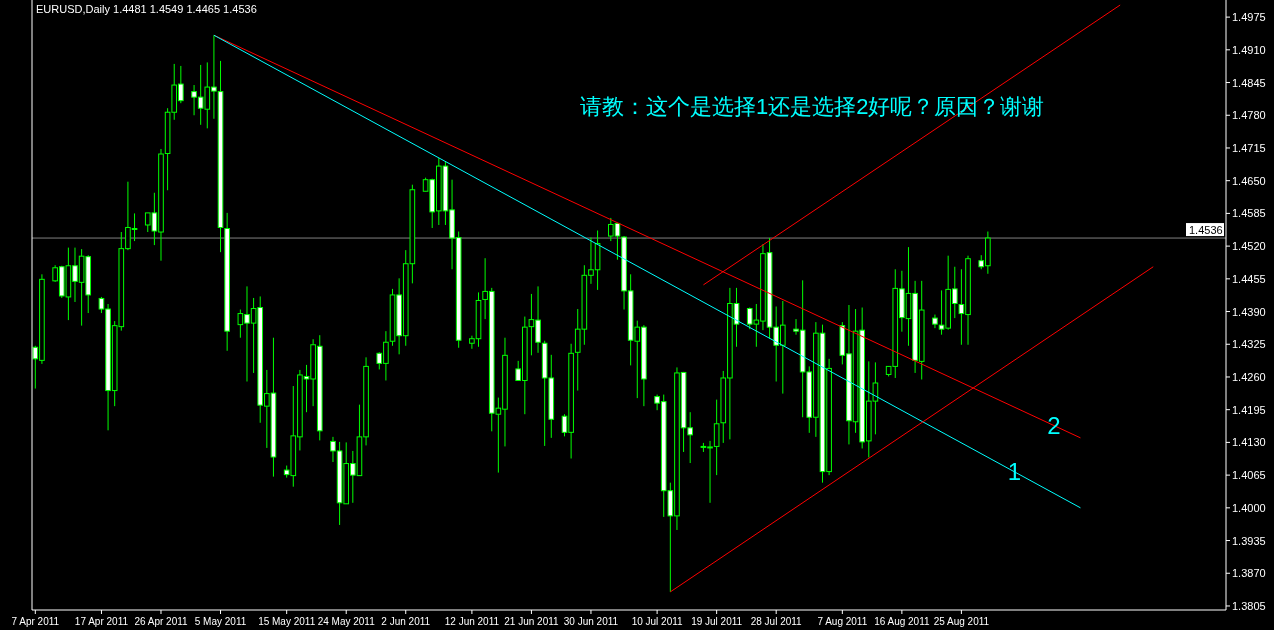  What do you see at coordinates (35, 621) in the screenshot?
I see `x-tick-label: 7 Apr 2011` at bounding box center [35, 621].